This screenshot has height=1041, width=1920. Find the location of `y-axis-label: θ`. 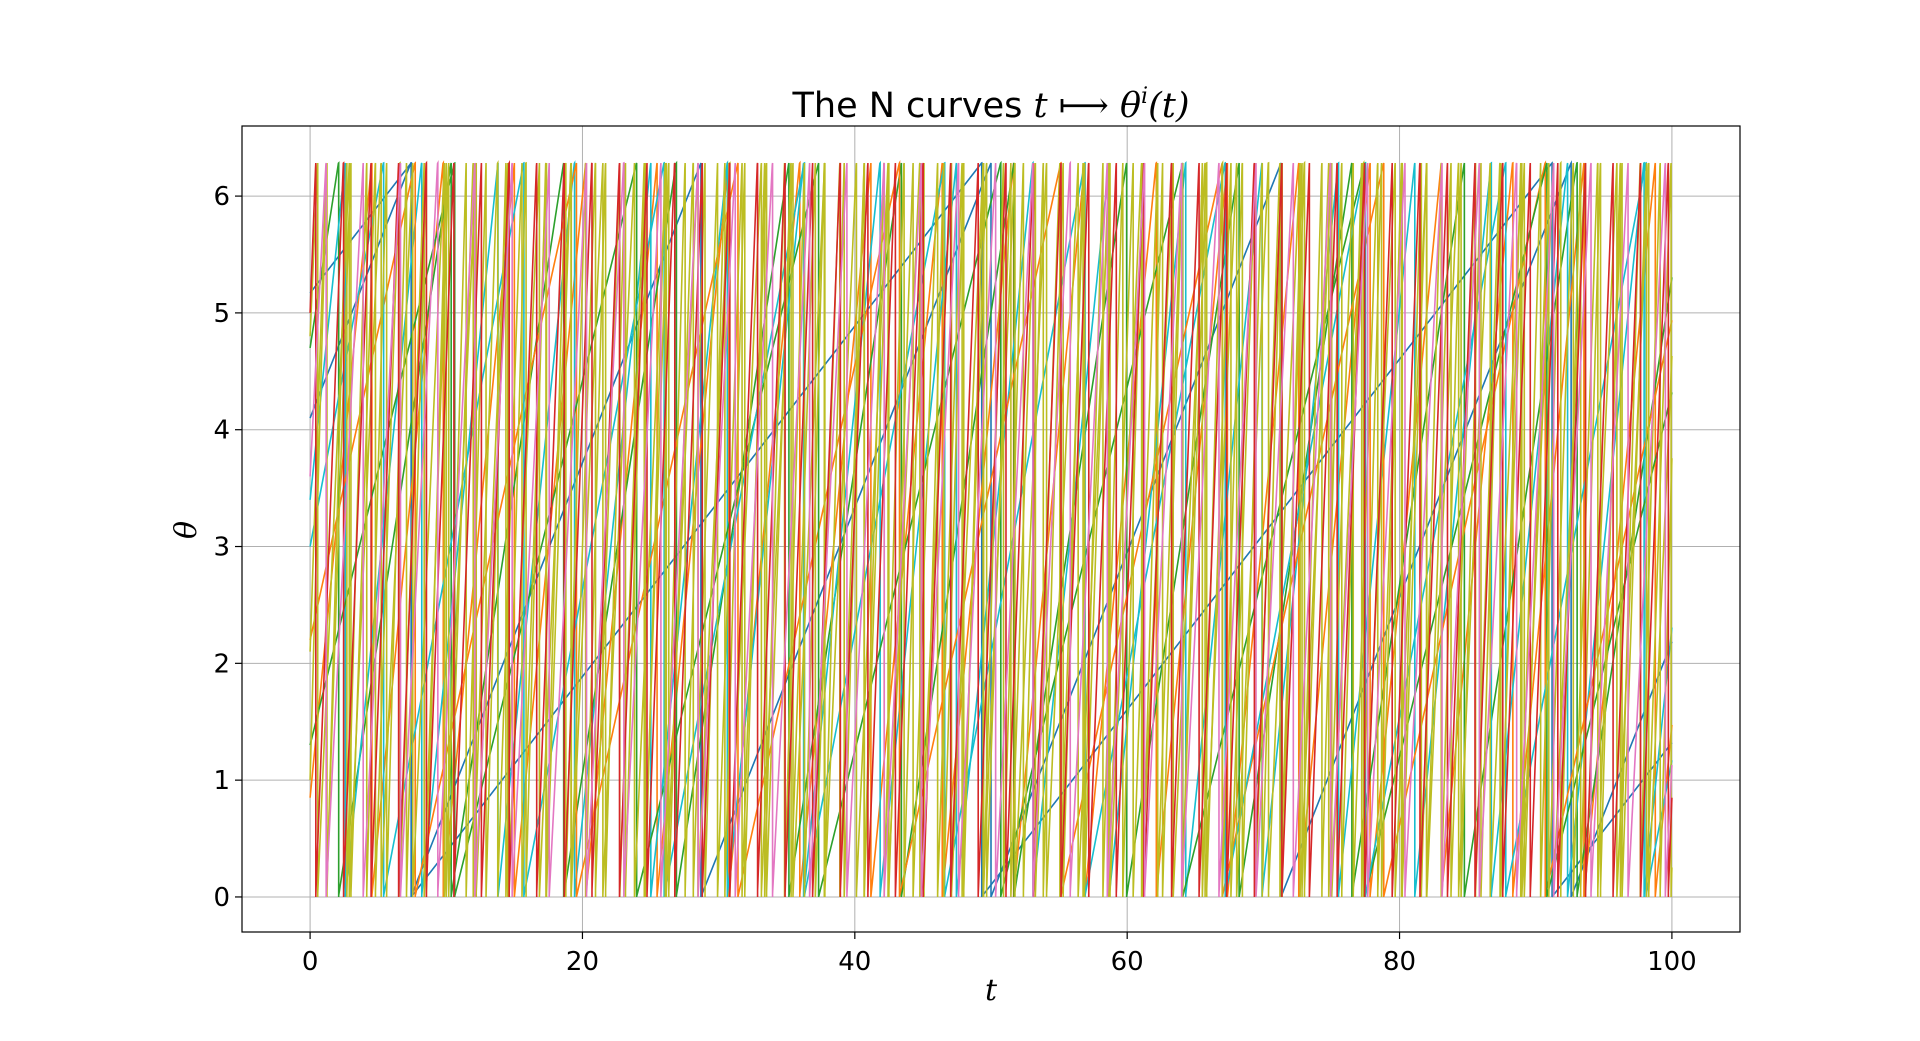

y-axis-label: θ is located at coordinates (186, 530).